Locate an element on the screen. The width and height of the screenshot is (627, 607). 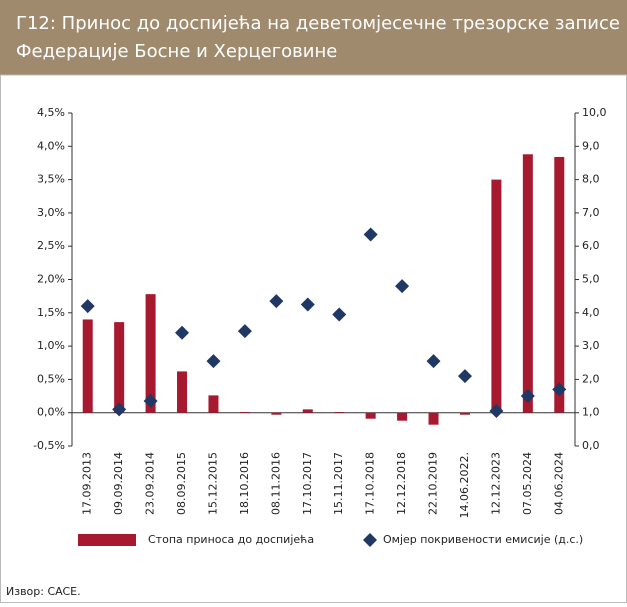
y2-tick-label: 1,0 is located at coordinates (591, 412).